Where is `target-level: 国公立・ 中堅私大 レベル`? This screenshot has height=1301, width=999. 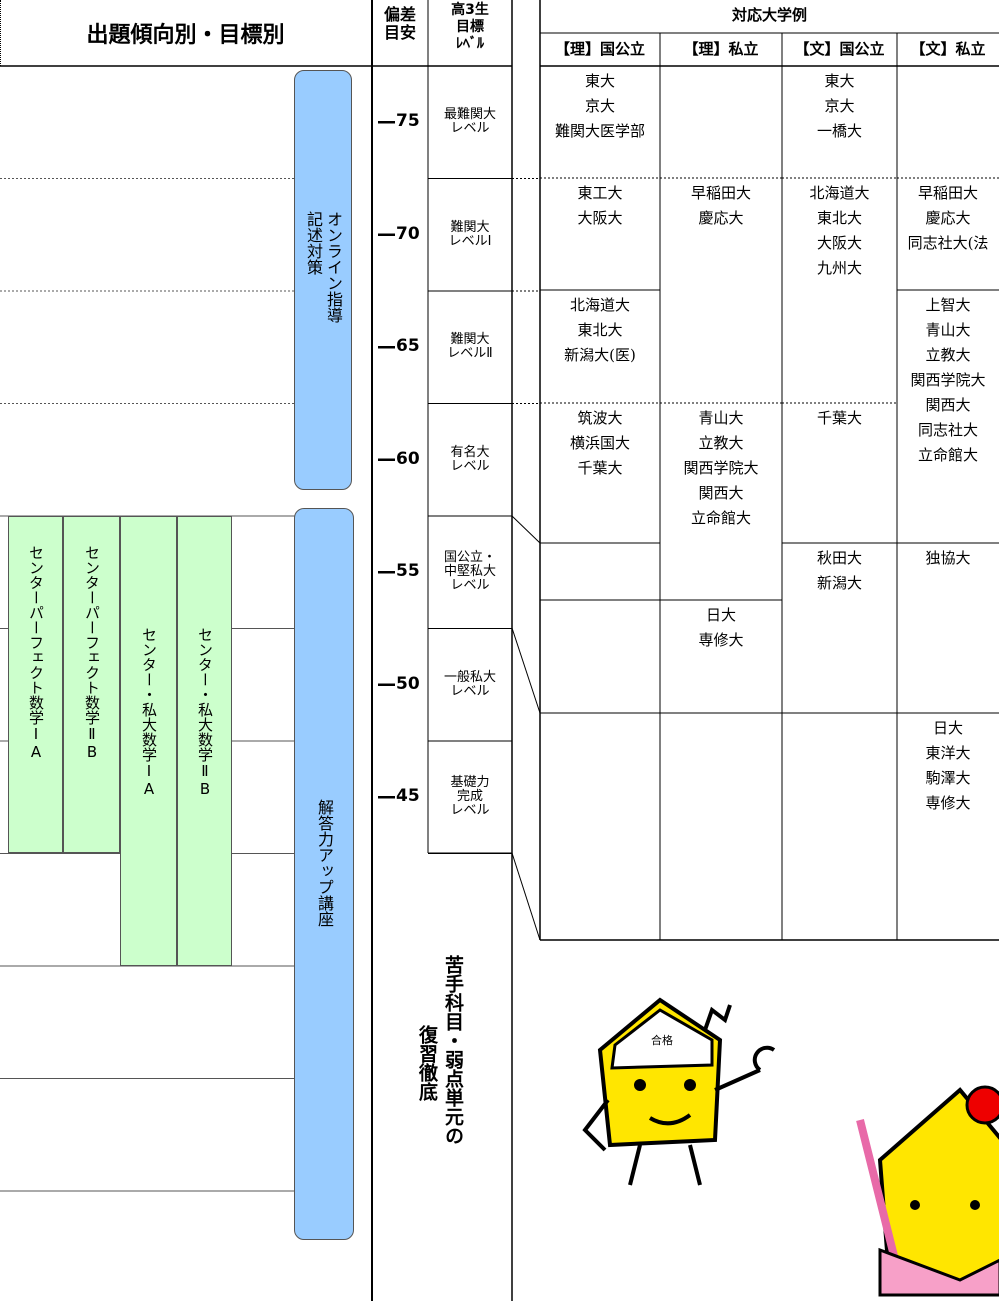 target-level: 国公立・ 中堅私大 レベル is located at coordinates (470, 572).